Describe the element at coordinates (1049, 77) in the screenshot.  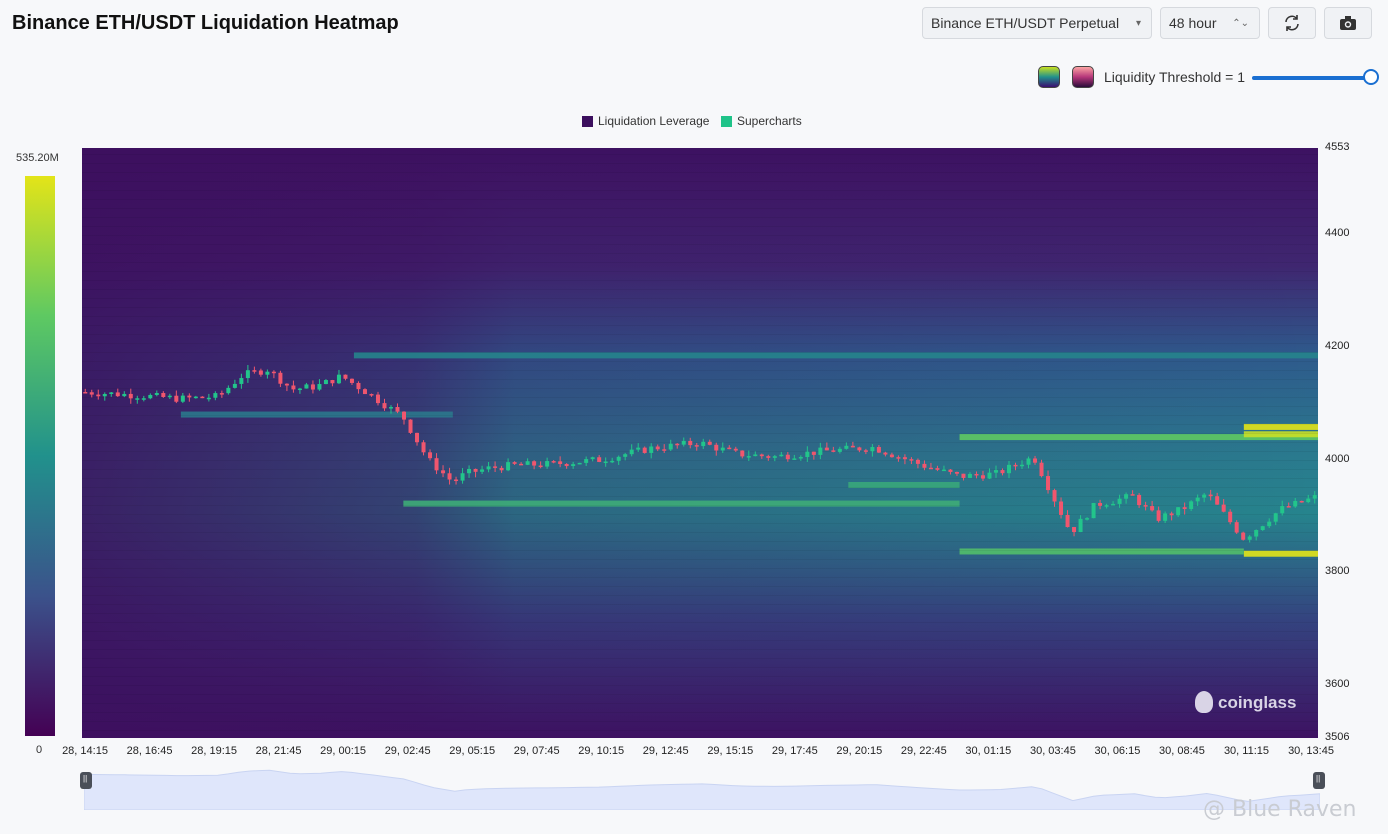
I see `viridis-palette-swatch` at that location.